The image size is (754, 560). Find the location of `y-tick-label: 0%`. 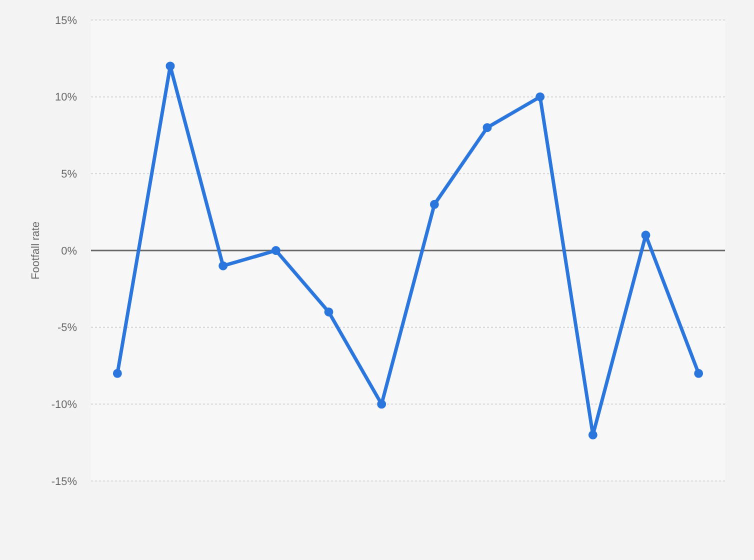

y-tick-label: 0% is located at coordinates (69, 251).